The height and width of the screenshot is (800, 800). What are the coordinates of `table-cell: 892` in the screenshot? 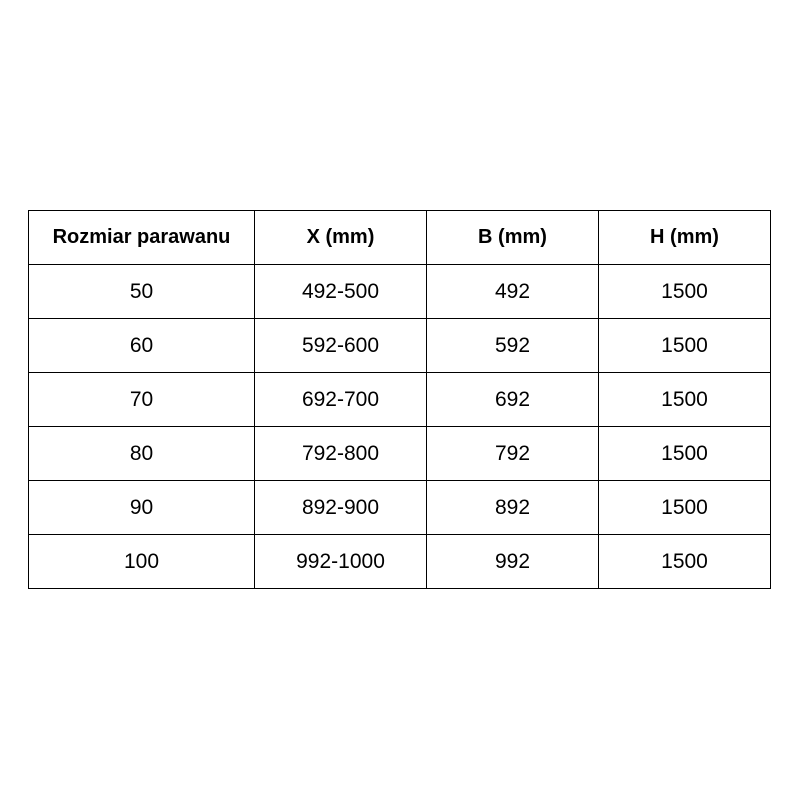 It's located at (512, 507).